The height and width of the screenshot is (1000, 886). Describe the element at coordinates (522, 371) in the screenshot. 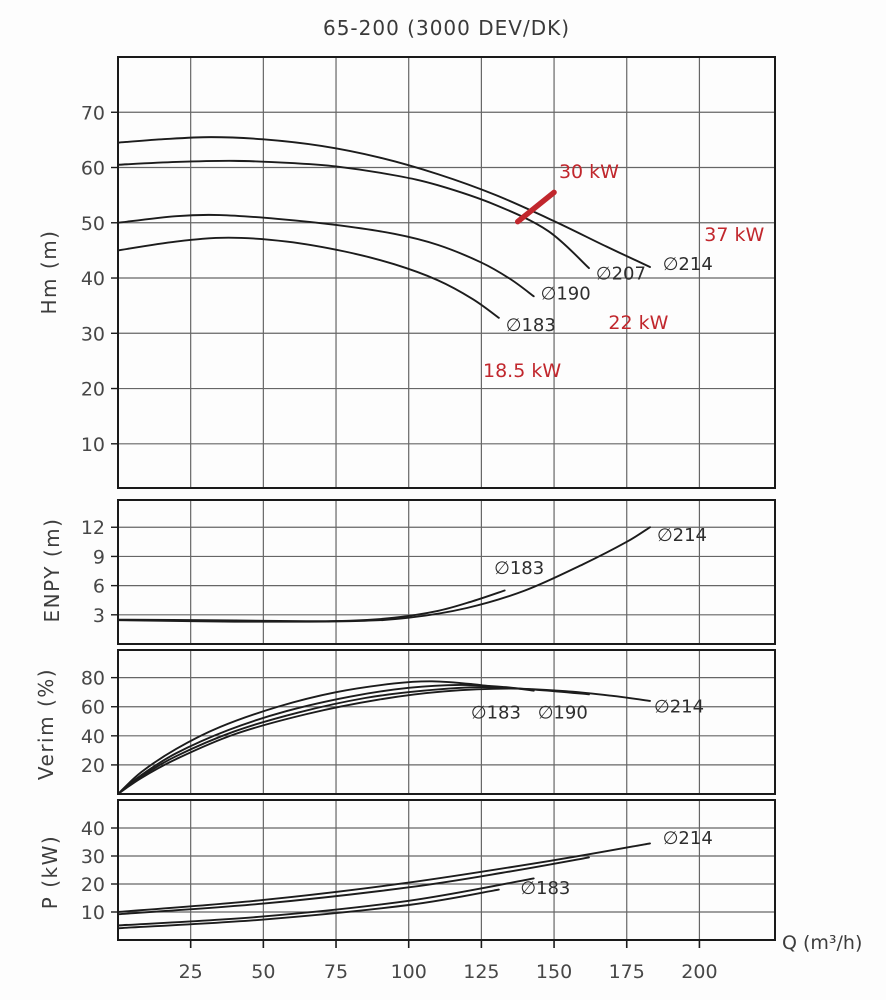

I see `power-label: 18.5 kW` at that location.